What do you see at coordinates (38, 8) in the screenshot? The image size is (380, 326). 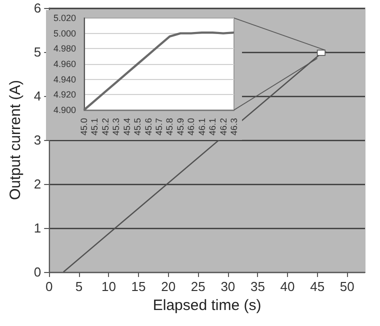 I see `y-tick-label: 6` at bounding box center [38, 8].